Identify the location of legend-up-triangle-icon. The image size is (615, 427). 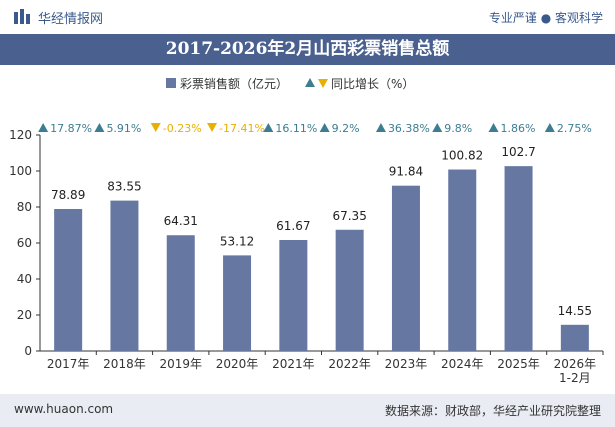
(310, 82).